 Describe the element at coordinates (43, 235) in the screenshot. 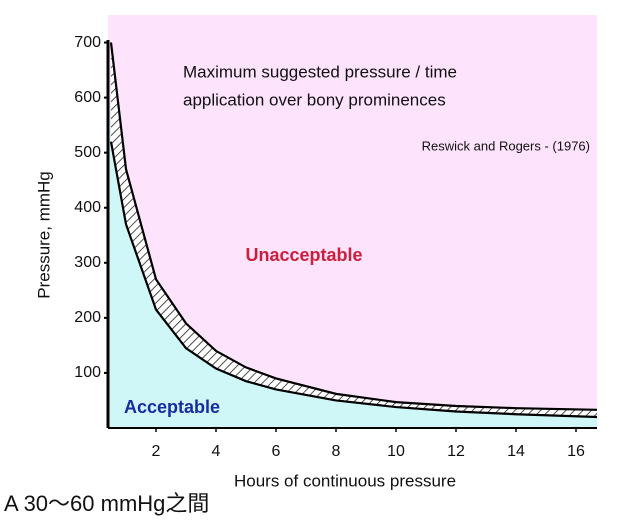

I see `y-axis-label: Pressure, mmHg` at that location.